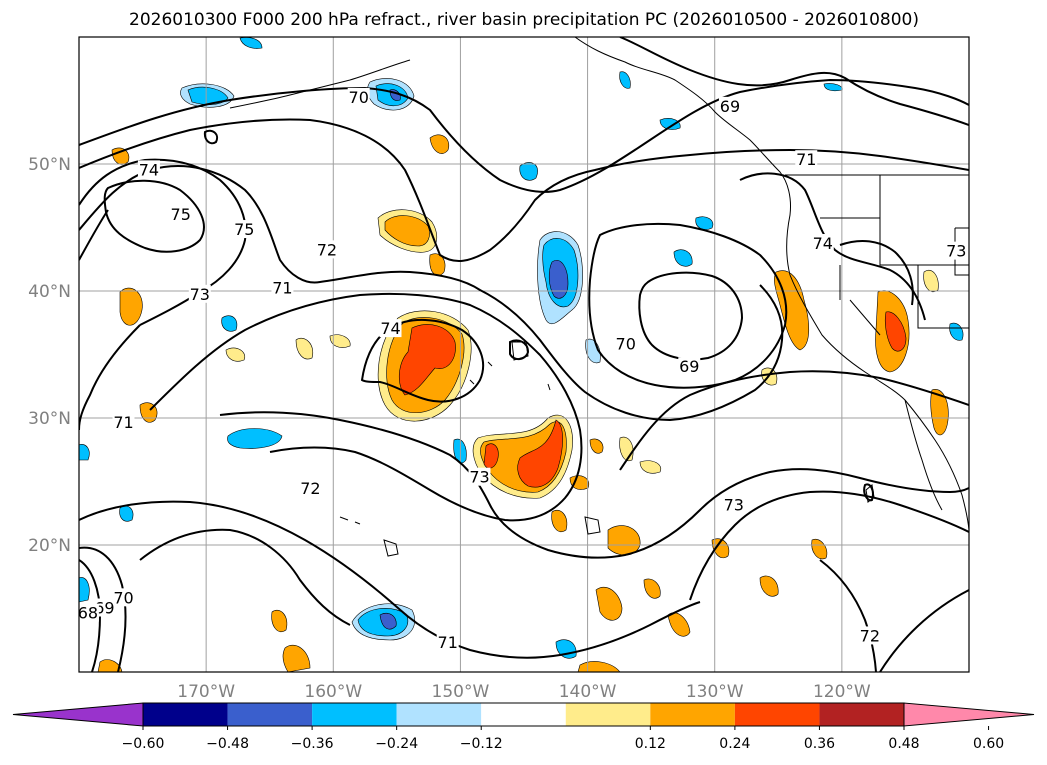 The width and height of the screenshot is (1047, 765). I want to click on colorbar-over-arrow, so click(969, 714).